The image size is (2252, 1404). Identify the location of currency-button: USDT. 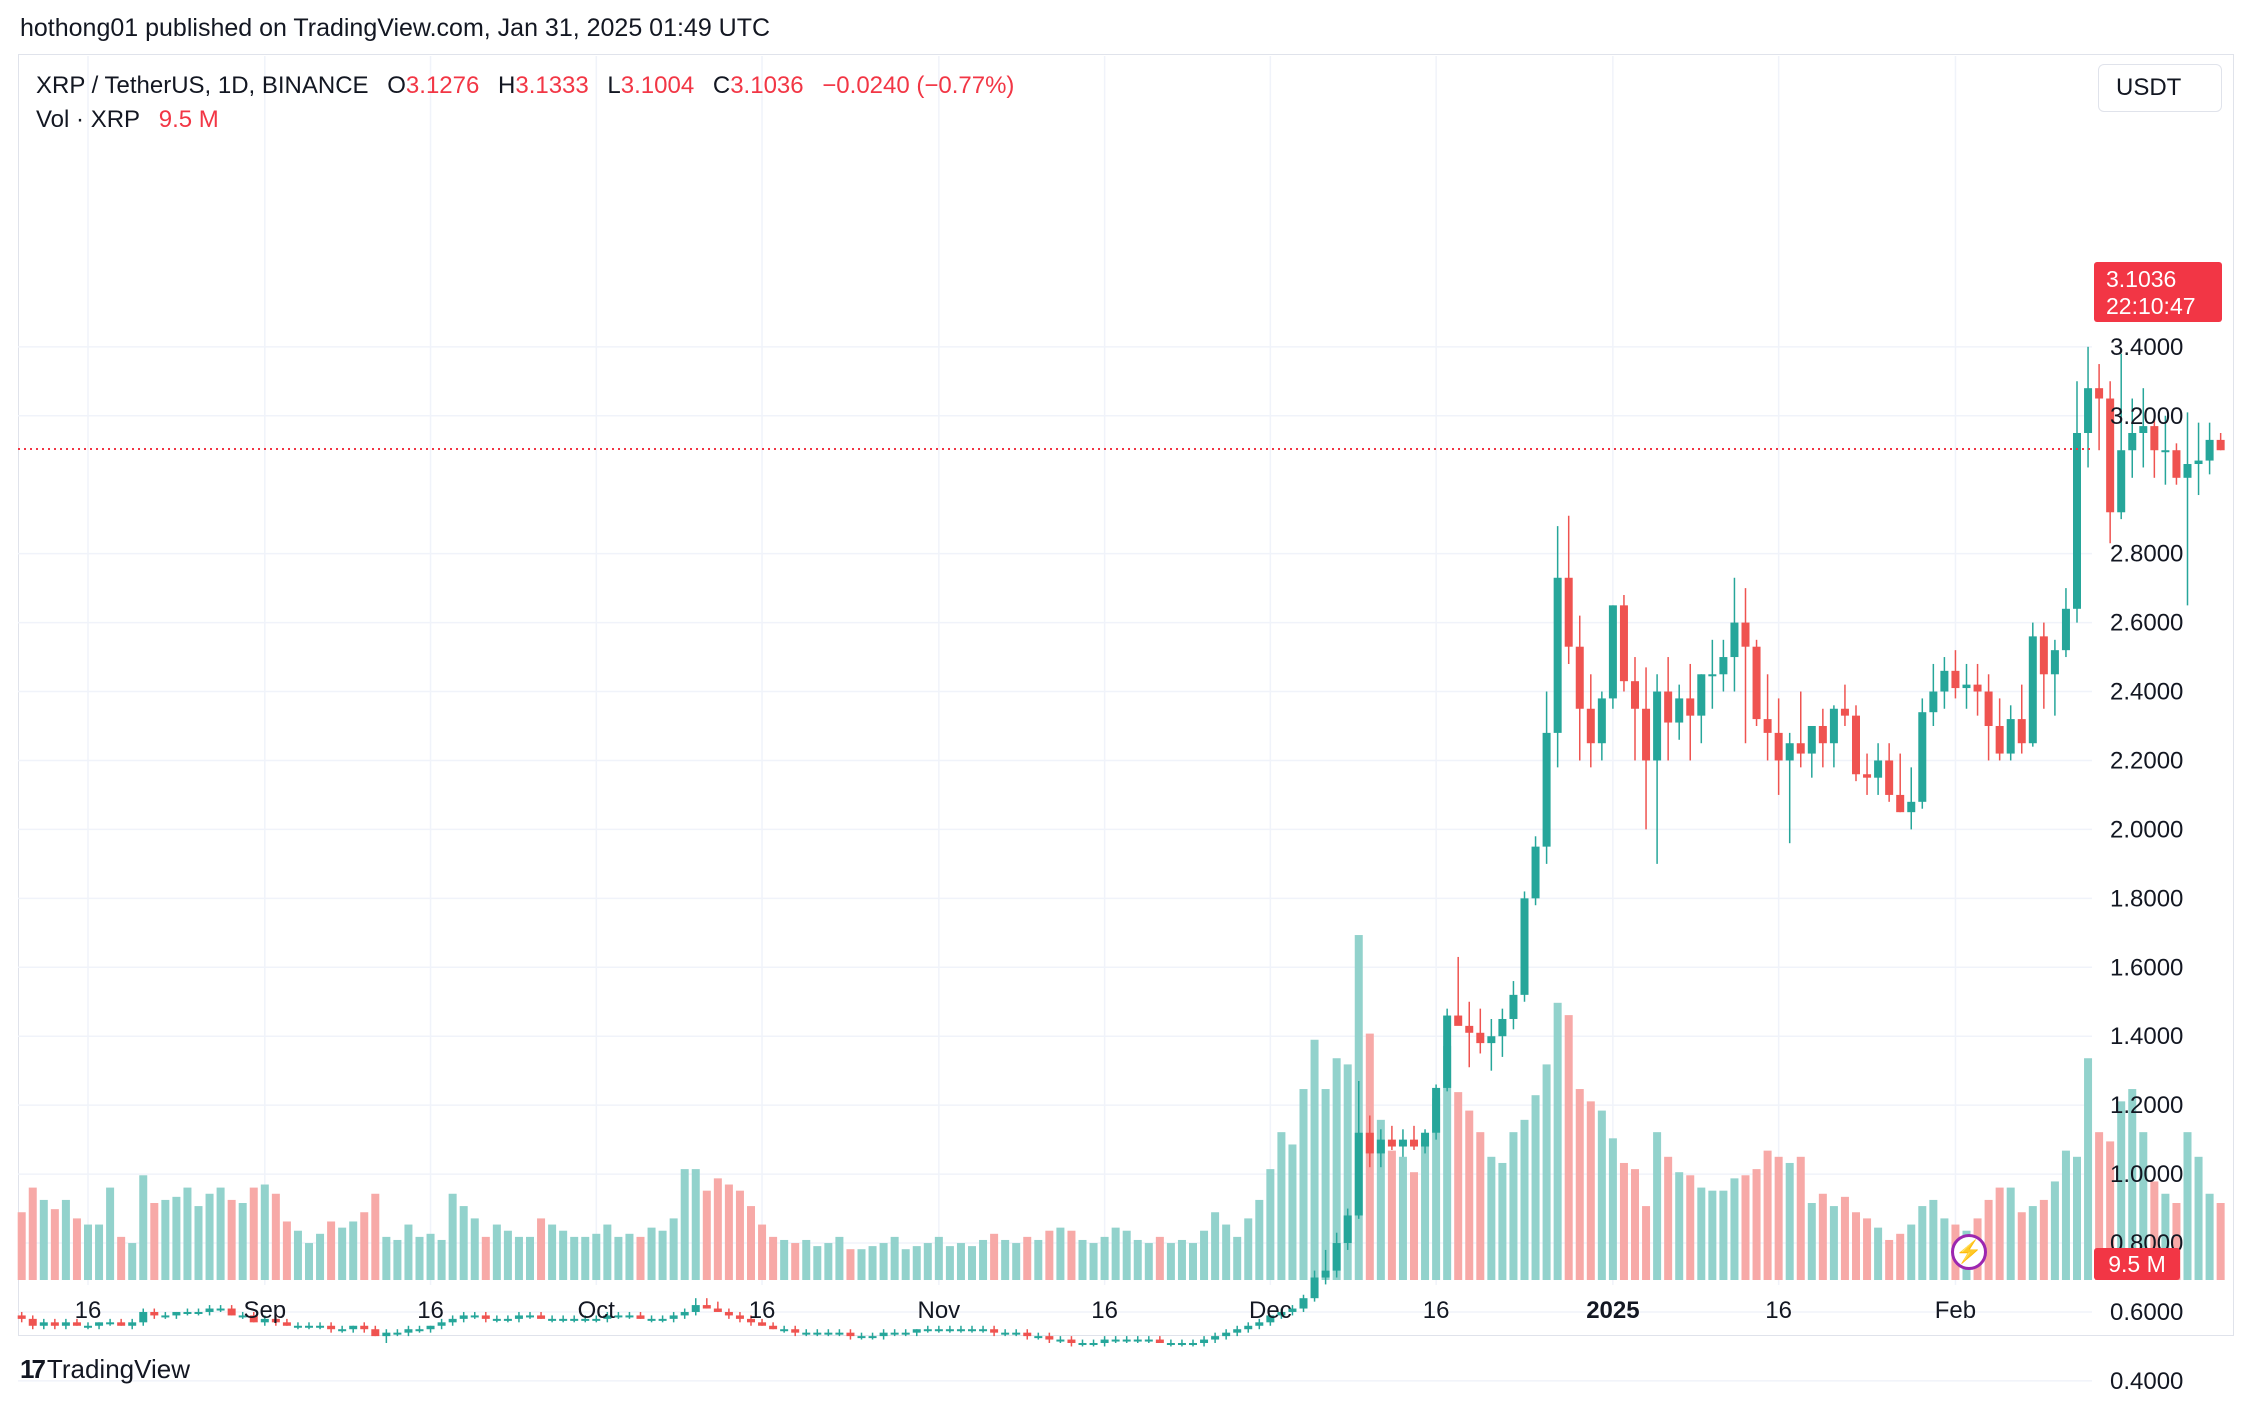
(2160, 88).